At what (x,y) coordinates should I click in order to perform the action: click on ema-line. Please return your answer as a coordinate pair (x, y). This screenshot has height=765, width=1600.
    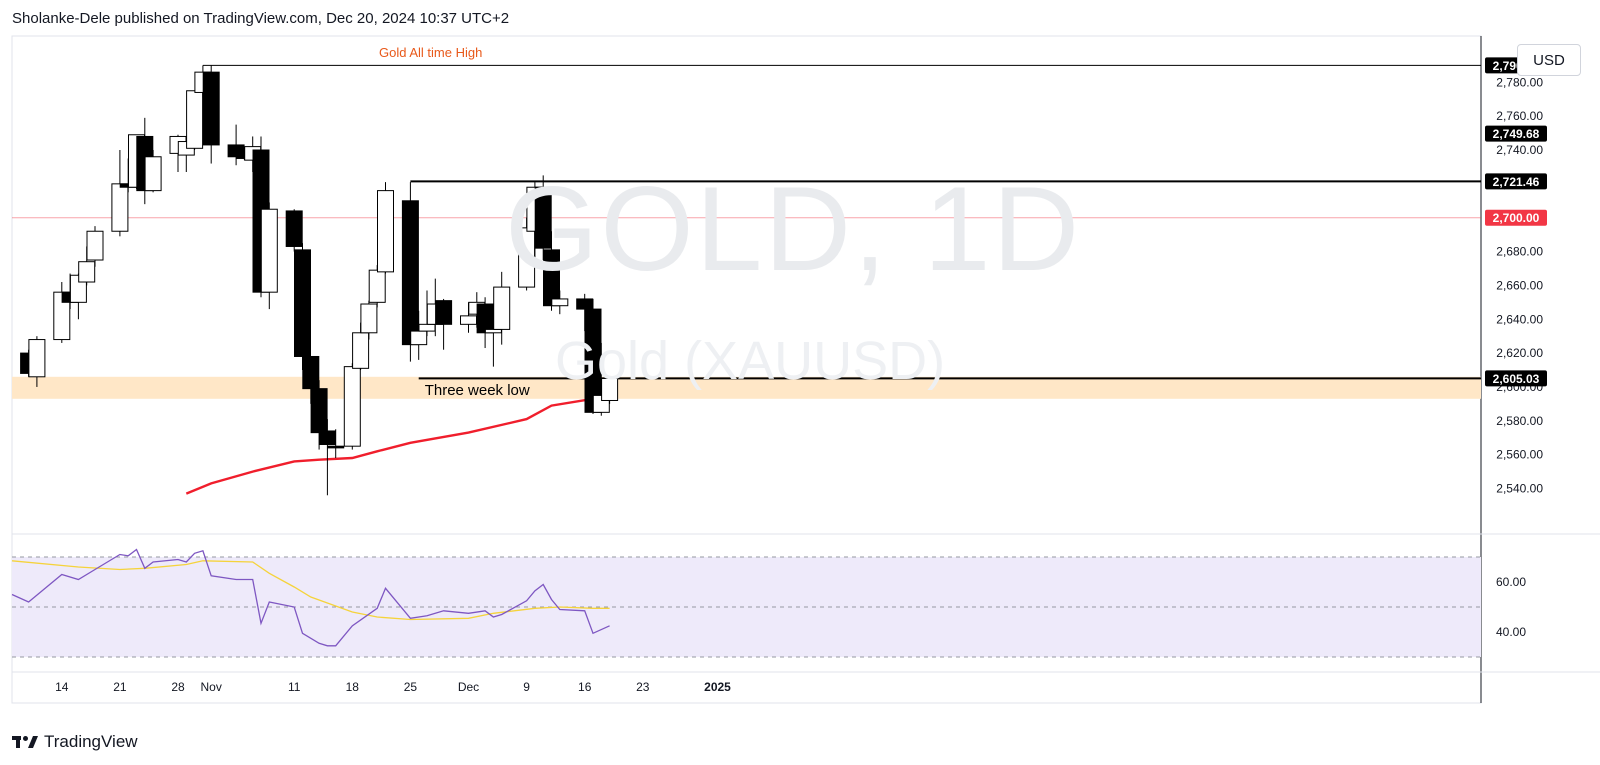
    Looking at the image, I should click on (397, 445).